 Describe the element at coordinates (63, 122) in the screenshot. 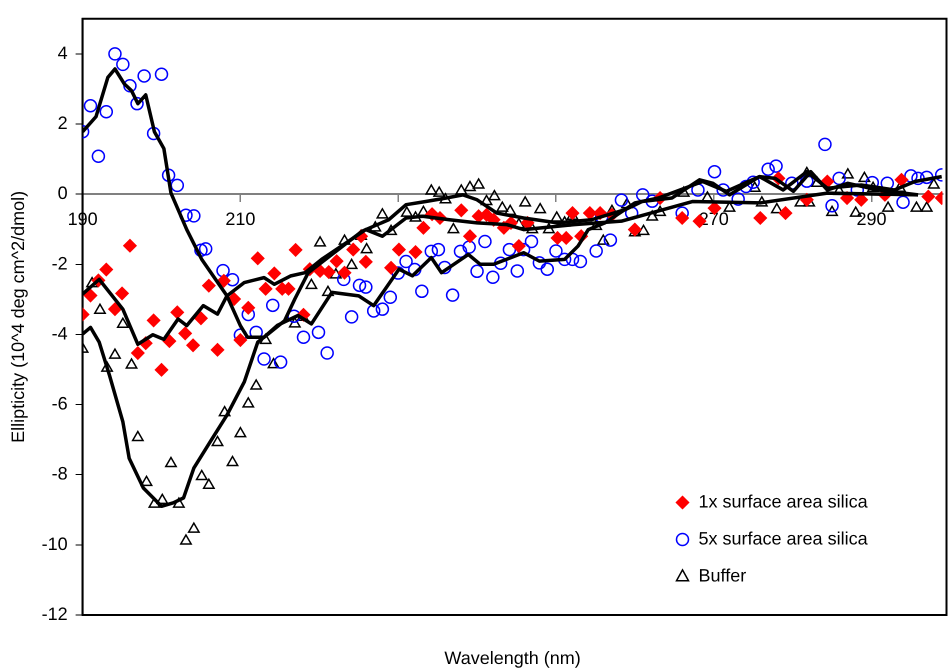

I see `y-tick-label: 2` at that location.